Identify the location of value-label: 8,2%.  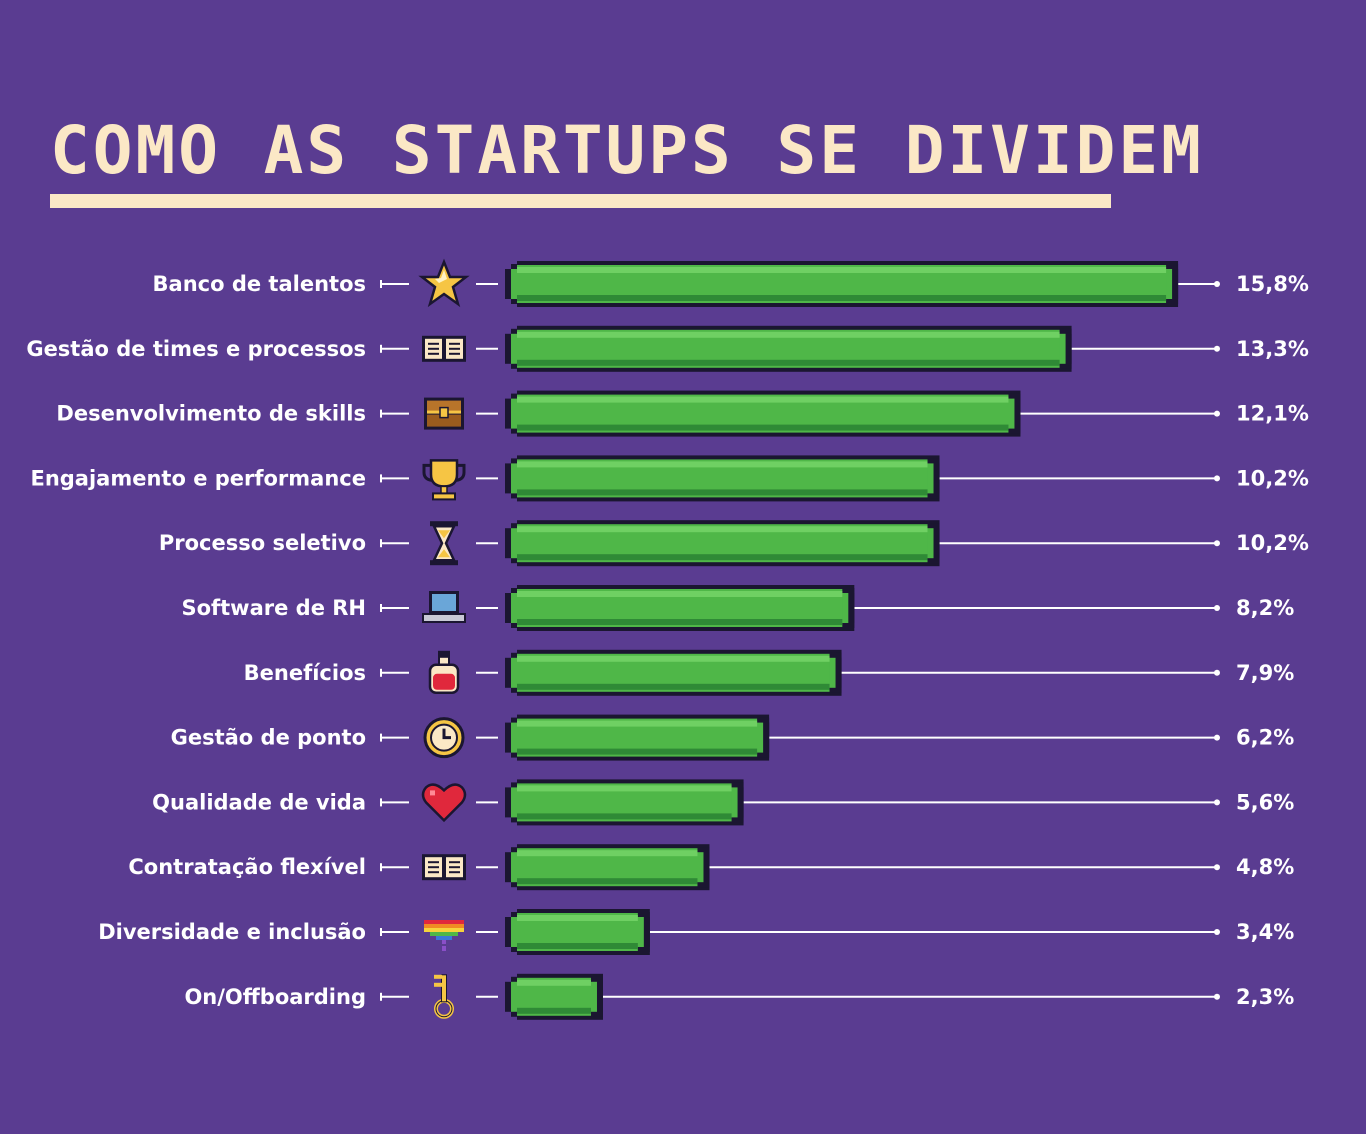
(1265, 608).